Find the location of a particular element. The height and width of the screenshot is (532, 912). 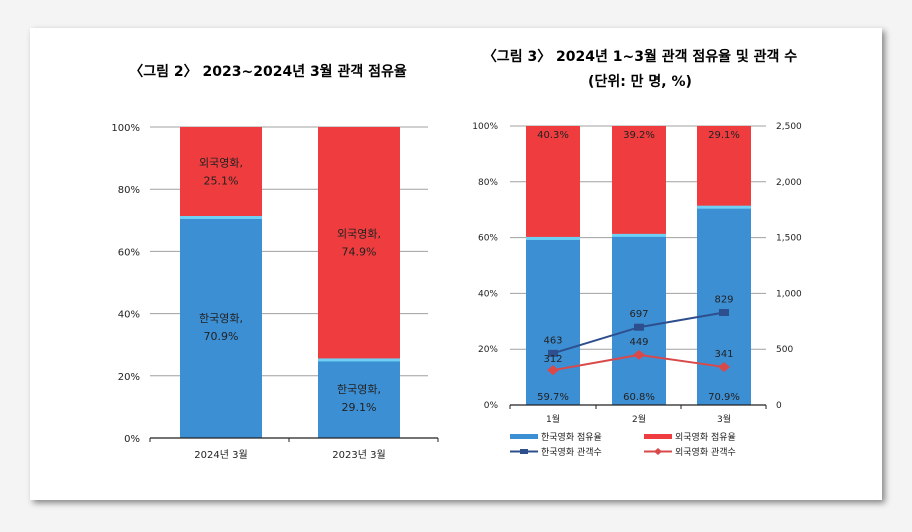

data-label-value: 25.1% is located at coordinates (221, 180).